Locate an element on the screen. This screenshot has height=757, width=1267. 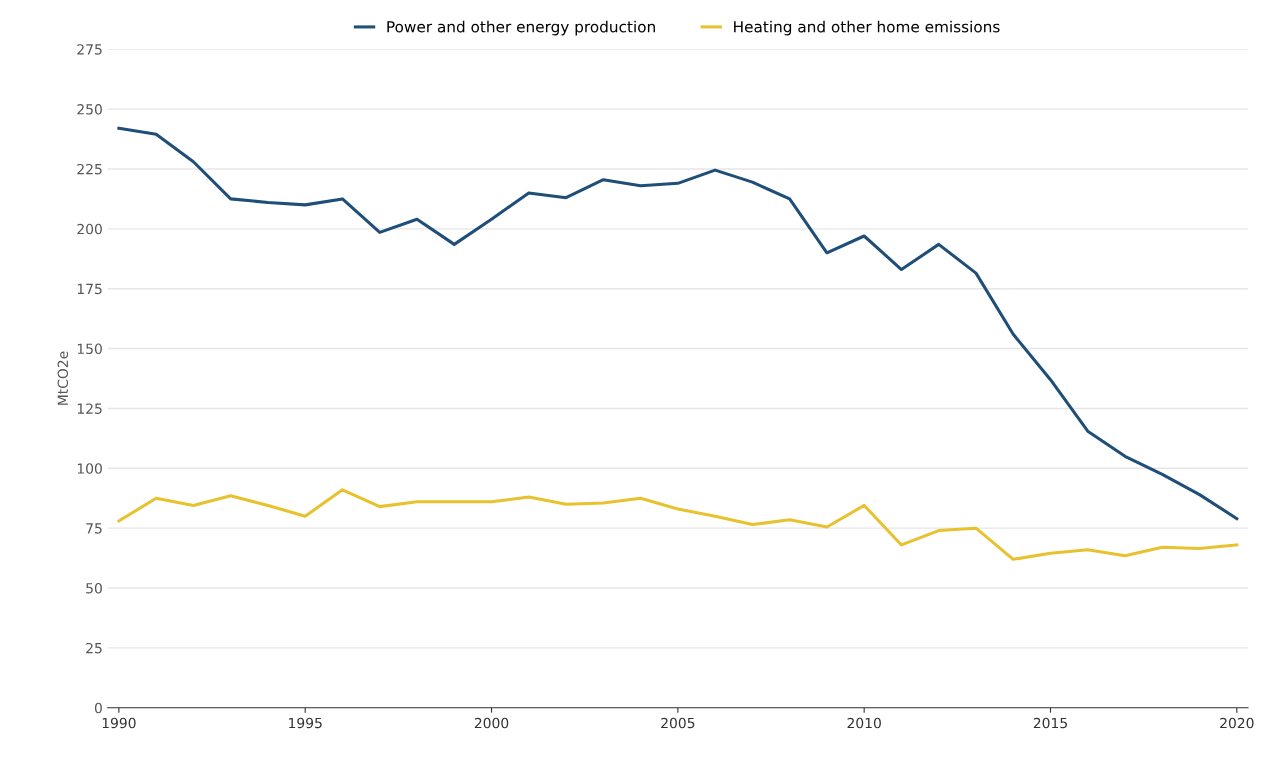
legend-label: Heating and other home emissions is located at coordinates (867, 28).